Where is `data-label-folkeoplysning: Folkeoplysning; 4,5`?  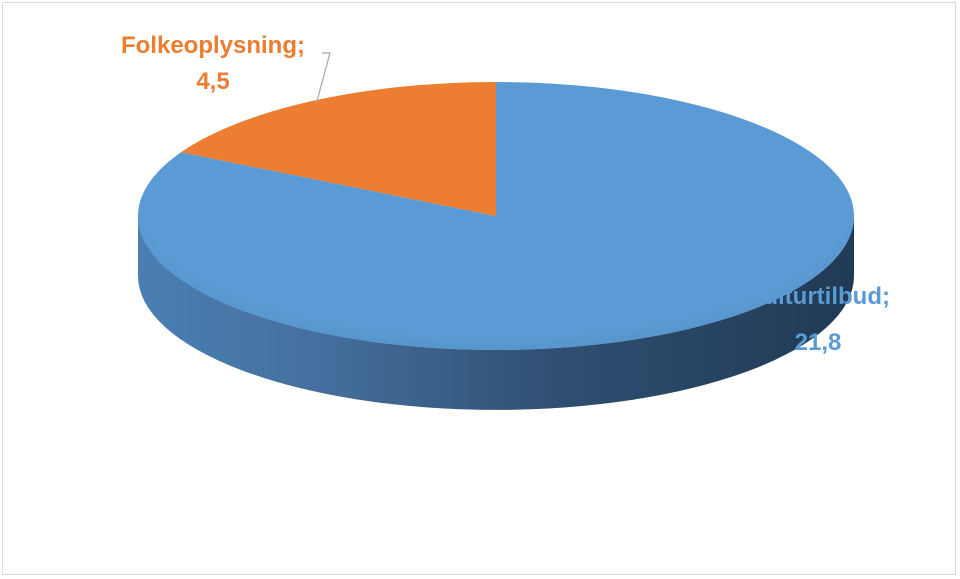
data-label-folkeoplysning: Folkeoplysning; 4,5 is located at coordinates (213, 63).